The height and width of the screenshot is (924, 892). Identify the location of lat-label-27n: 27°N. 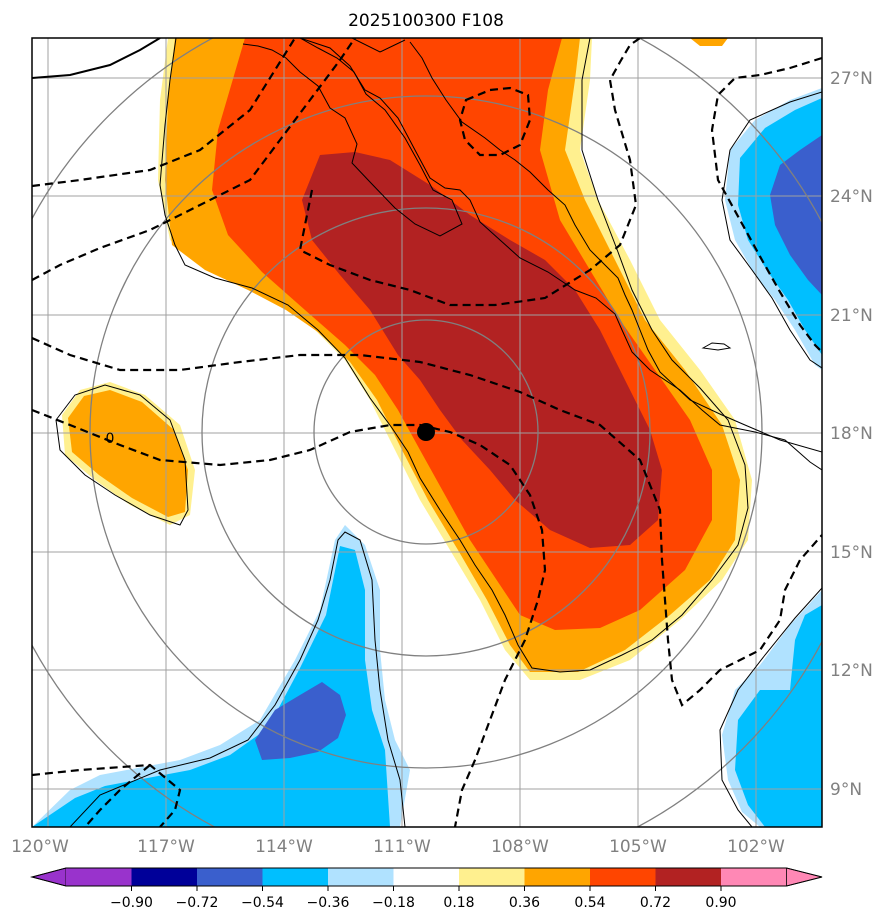
(851, 79).